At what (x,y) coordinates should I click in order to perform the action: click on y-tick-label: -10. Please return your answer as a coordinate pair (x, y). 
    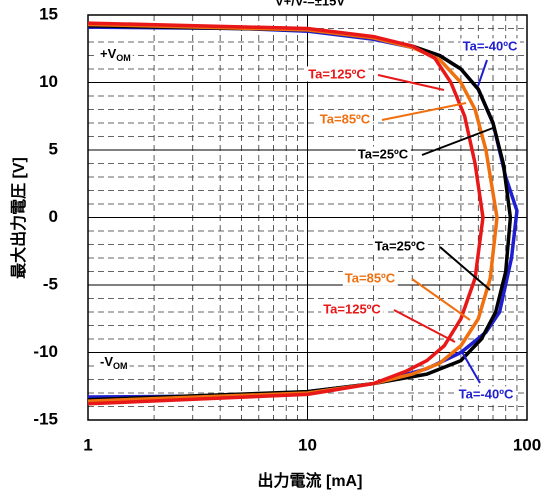
    Looking at the image, I should click on (45, 351).